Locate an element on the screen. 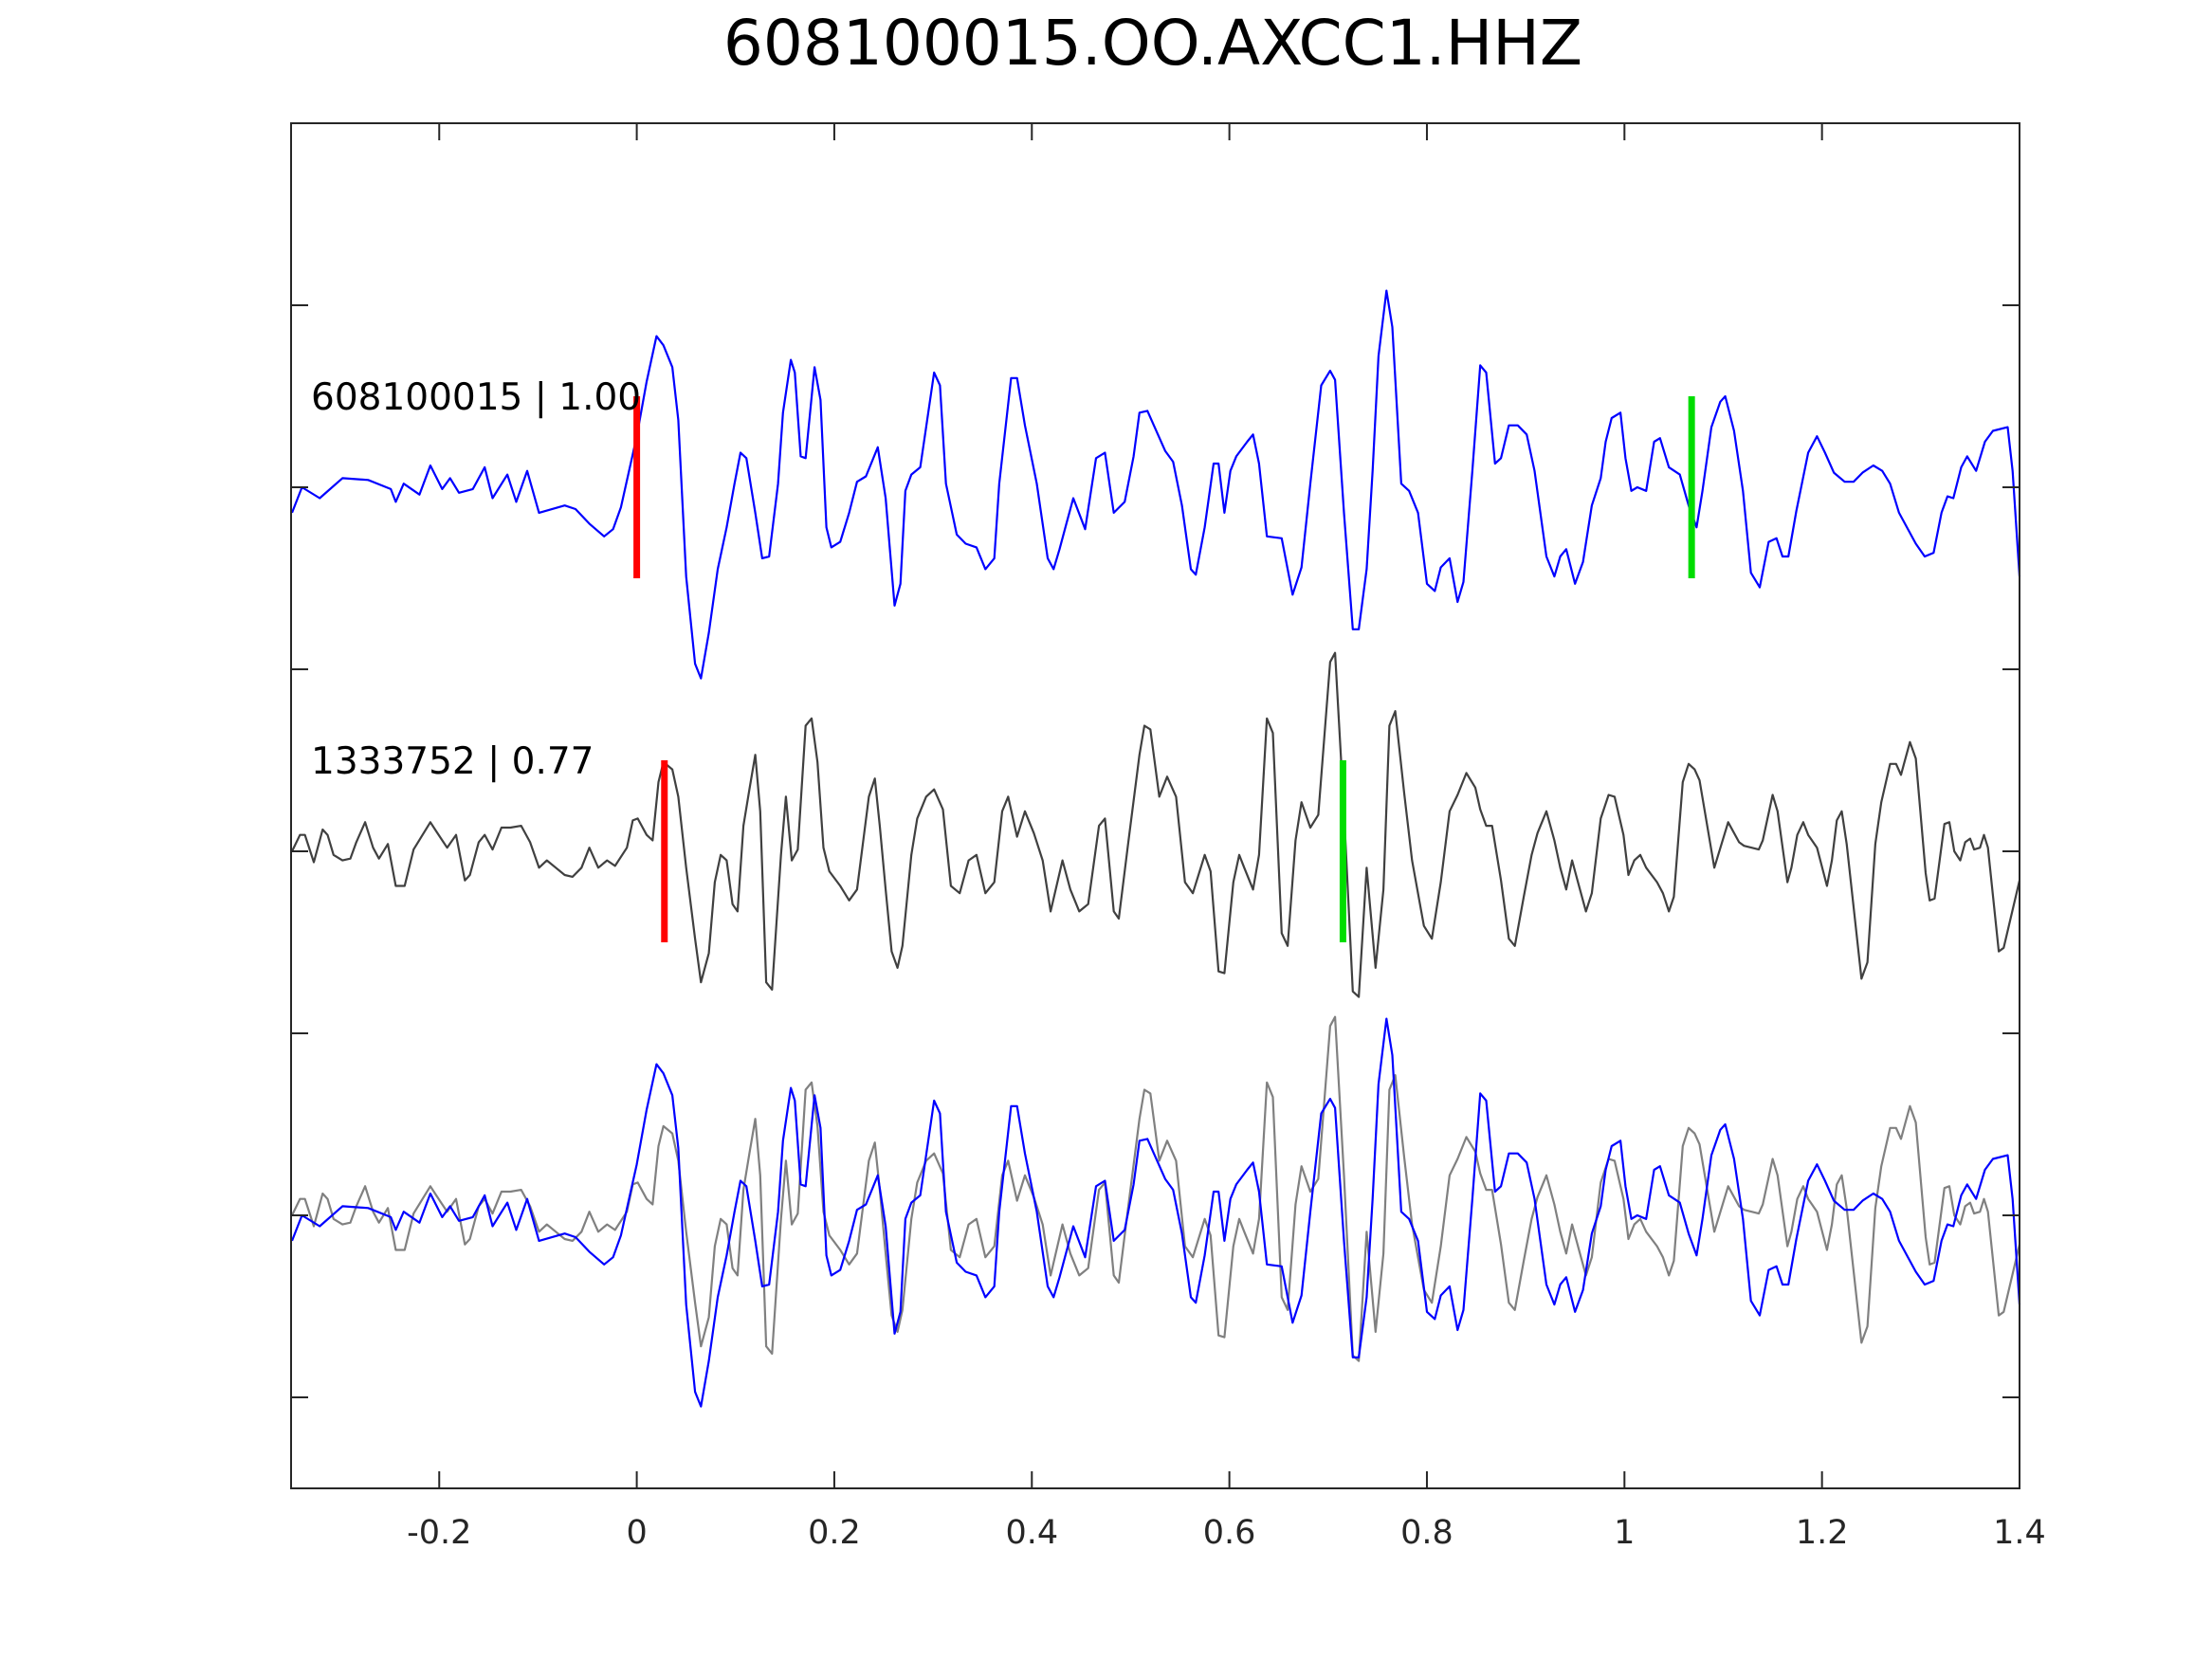 The height and width of the screenshot is (1659, 2212). x-tick-label: 0.2 is located at coordinates (834, 1533).